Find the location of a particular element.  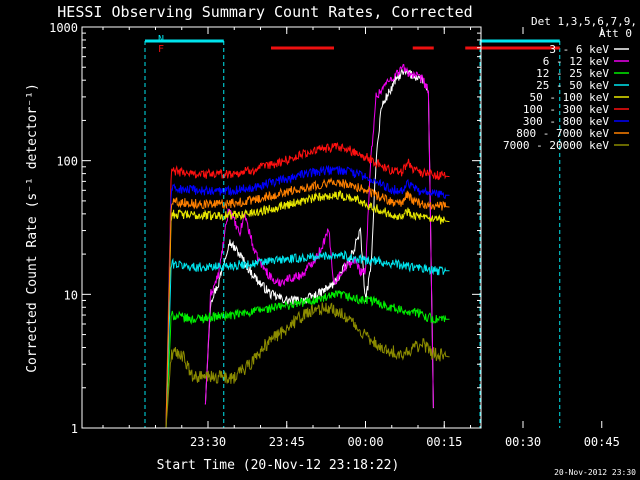

series-line-12-25-kev is located at coordinates (307, 359).